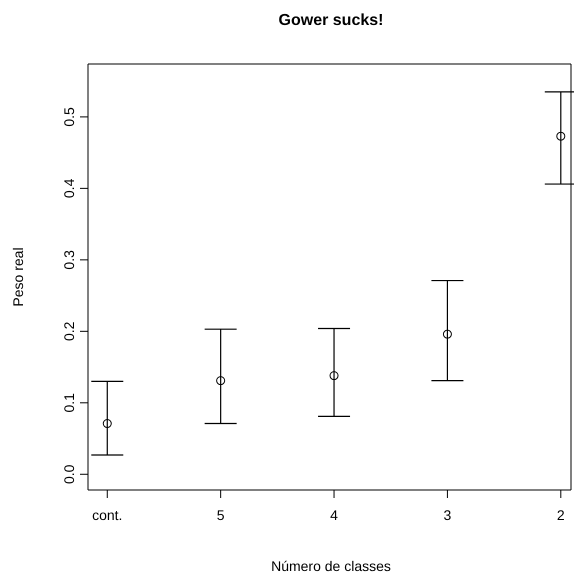 This screenshot has width=574, height=581. Describe the element at coordinates (69, 331) in the screenshot. I see `y-tick-label: 0.2` at that location.